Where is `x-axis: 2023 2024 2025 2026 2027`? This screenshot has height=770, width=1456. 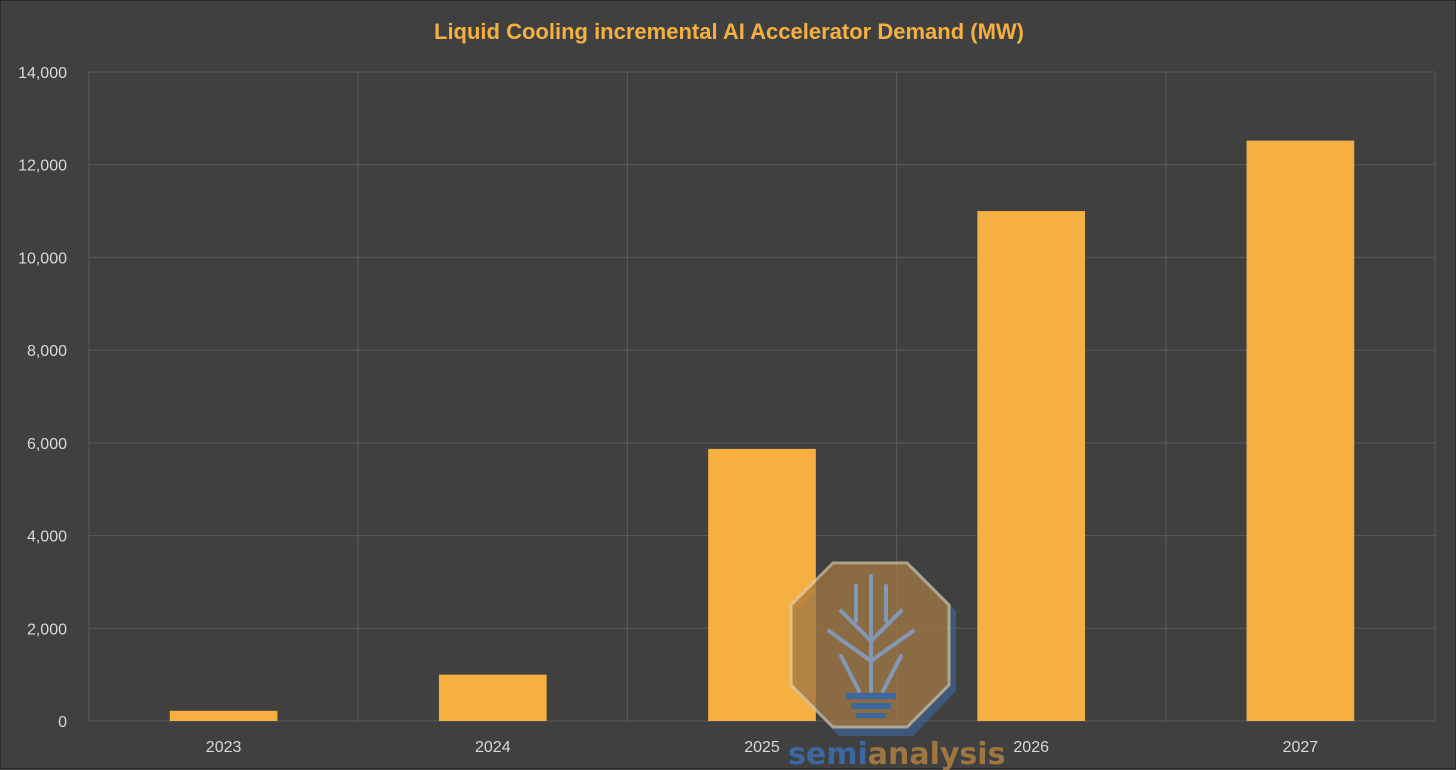 x-axis: 2023 2024 2025 2026 2027 is located at coordinates (762, 747).